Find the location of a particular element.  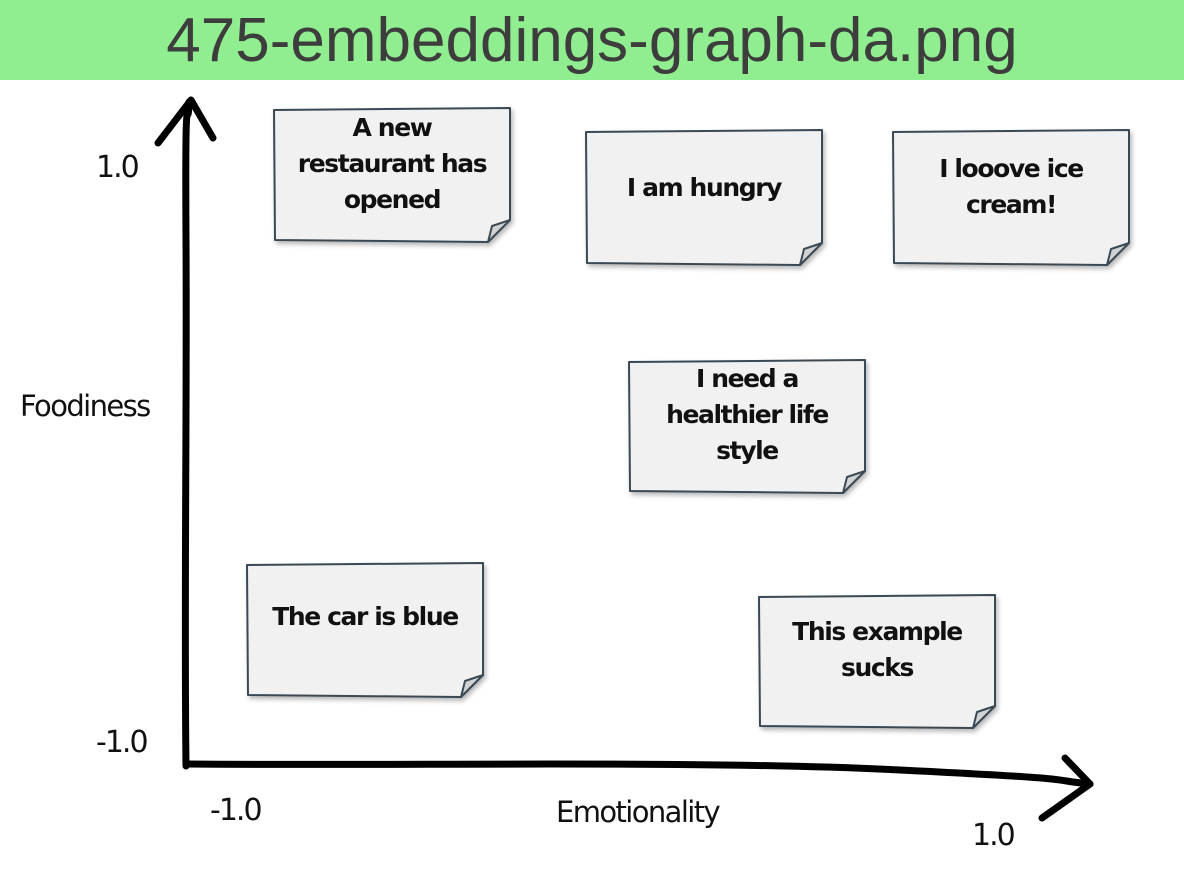

sticky-note-text: opened is located at coordinates (392, 199).